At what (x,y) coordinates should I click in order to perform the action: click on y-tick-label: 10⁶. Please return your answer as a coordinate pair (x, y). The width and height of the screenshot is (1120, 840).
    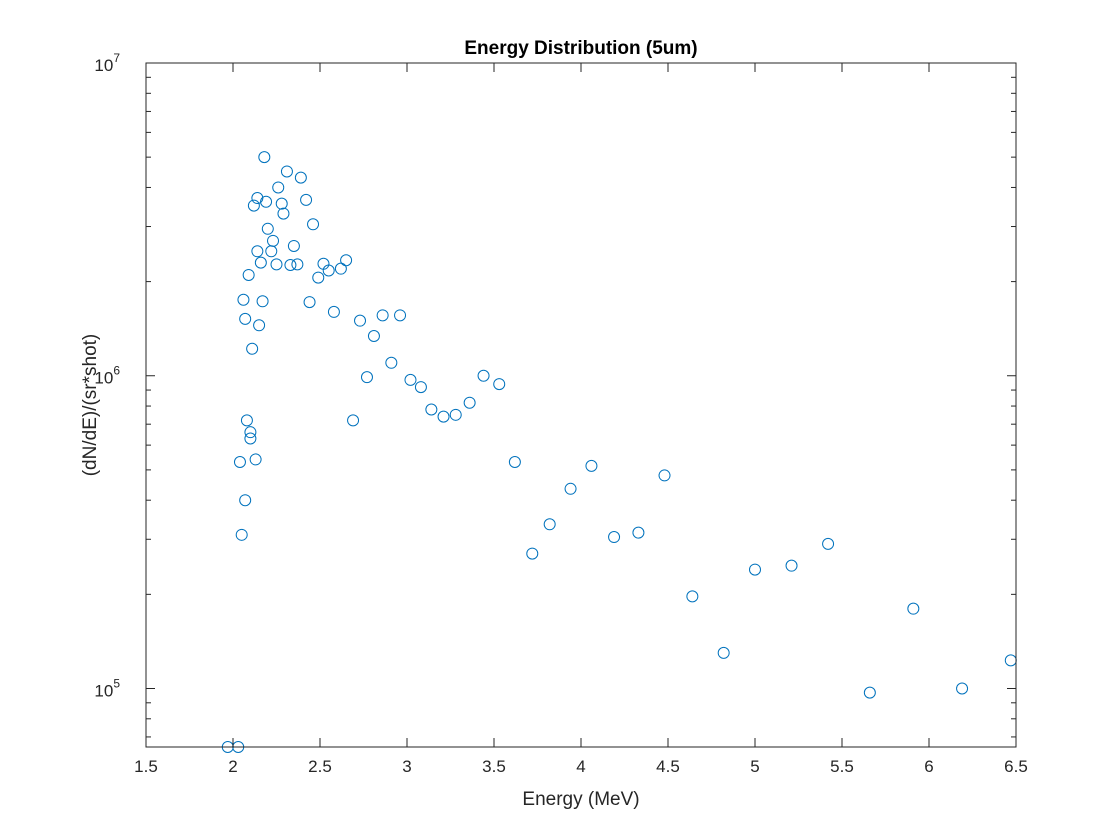
    Looking at the image, I should click on (107, 376).